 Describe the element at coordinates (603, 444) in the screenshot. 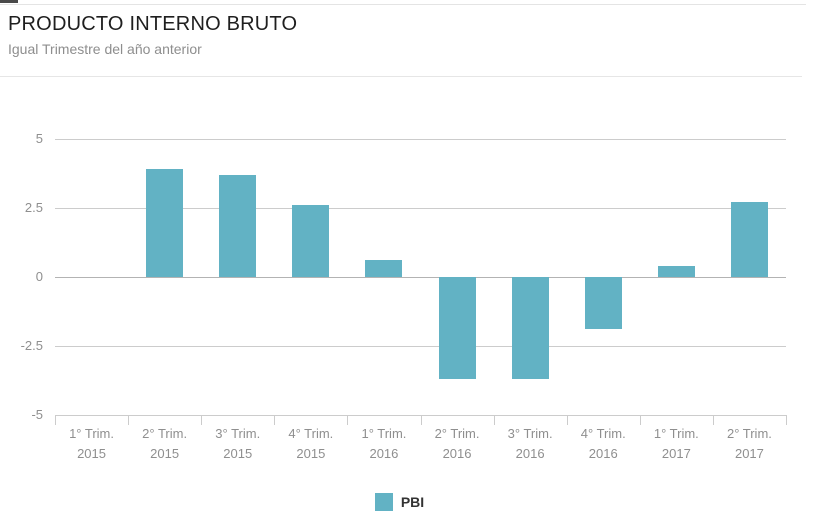

I see `x-axis-tick-label: 4° Trim. 2016` at that location.